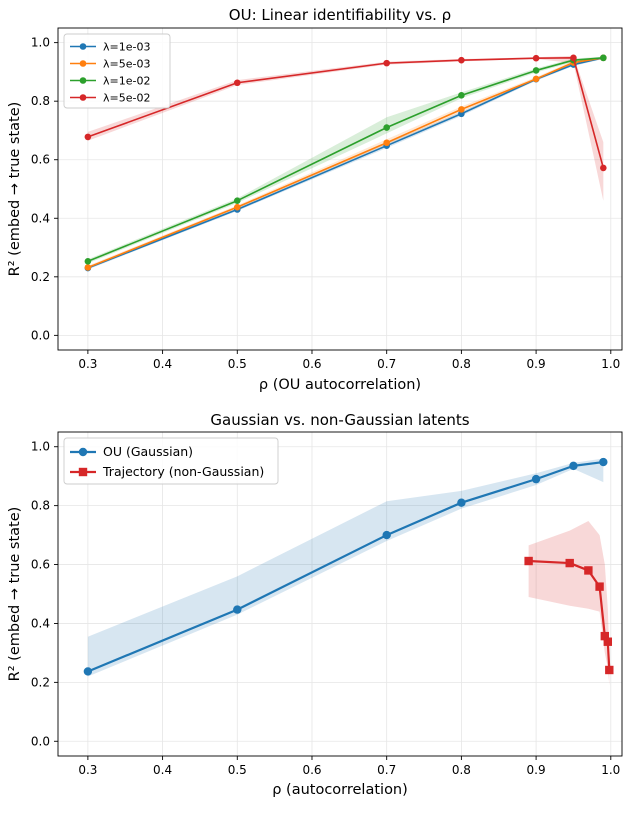  I want to click on legend: λ=1e-03 λ=5e-03 λ=1e-02 λ=5e-02, so click(117, 71).